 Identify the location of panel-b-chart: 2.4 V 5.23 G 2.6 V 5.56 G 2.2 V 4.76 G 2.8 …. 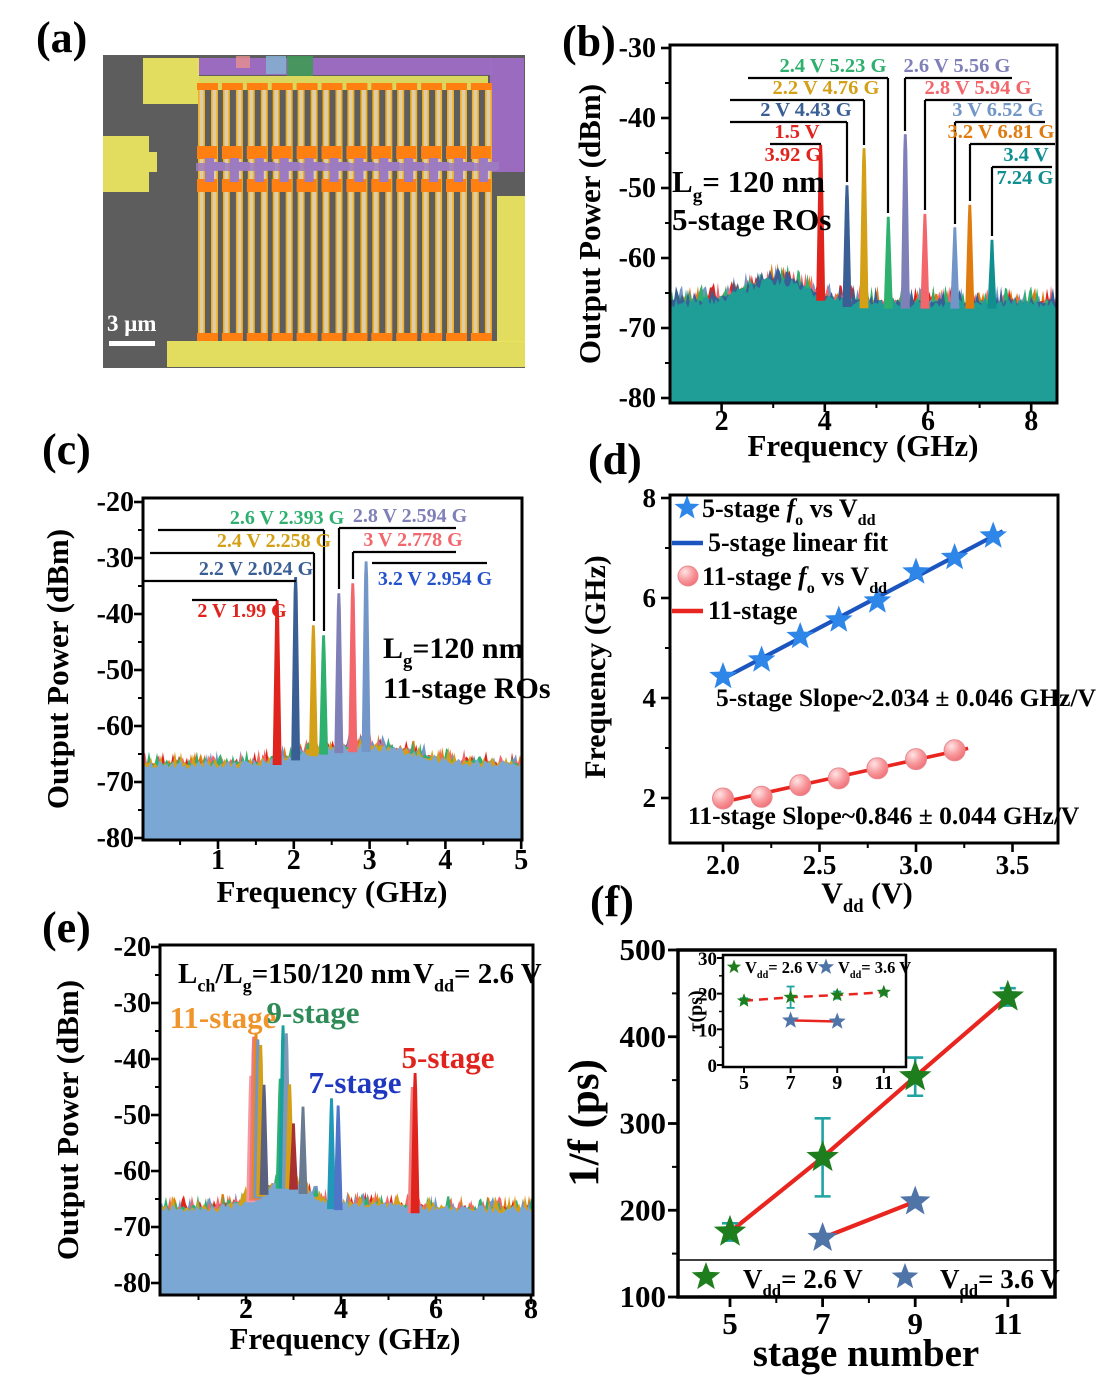
(815, 248).